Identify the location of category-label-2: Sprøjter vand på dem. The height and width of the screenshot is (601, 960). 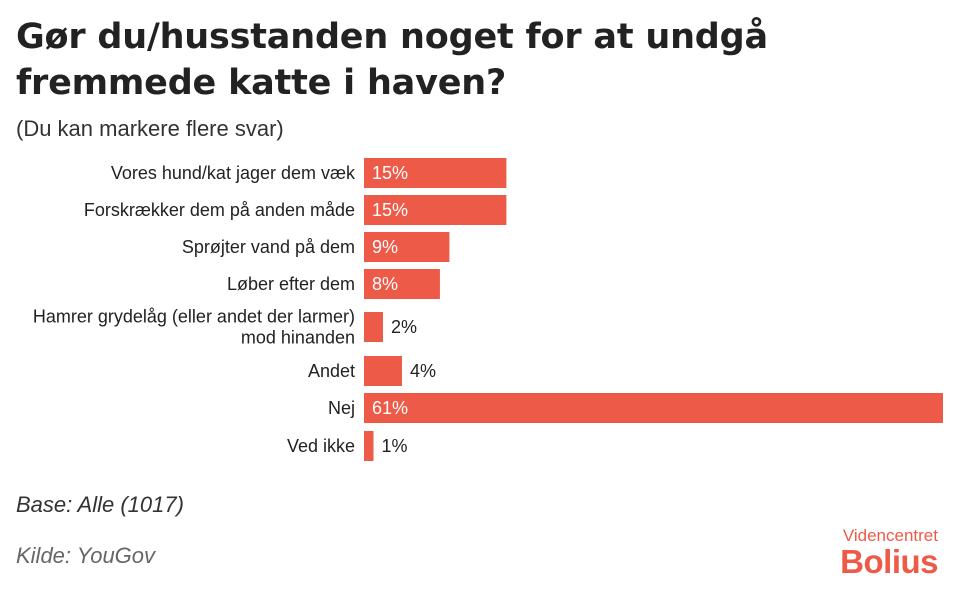
(268, 247).